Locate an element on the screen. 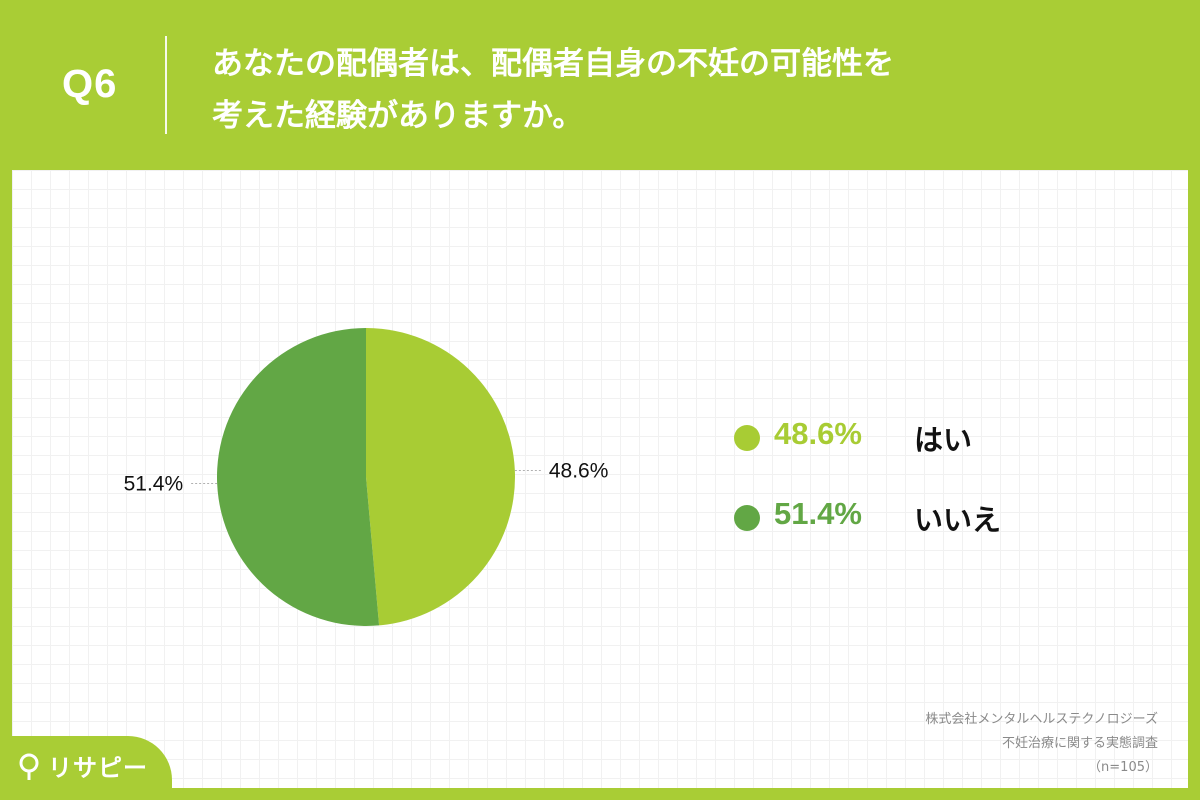 This screenshot has width=1200, height=800. sample-size: （n=105） is located at coordinates (1123, 767).